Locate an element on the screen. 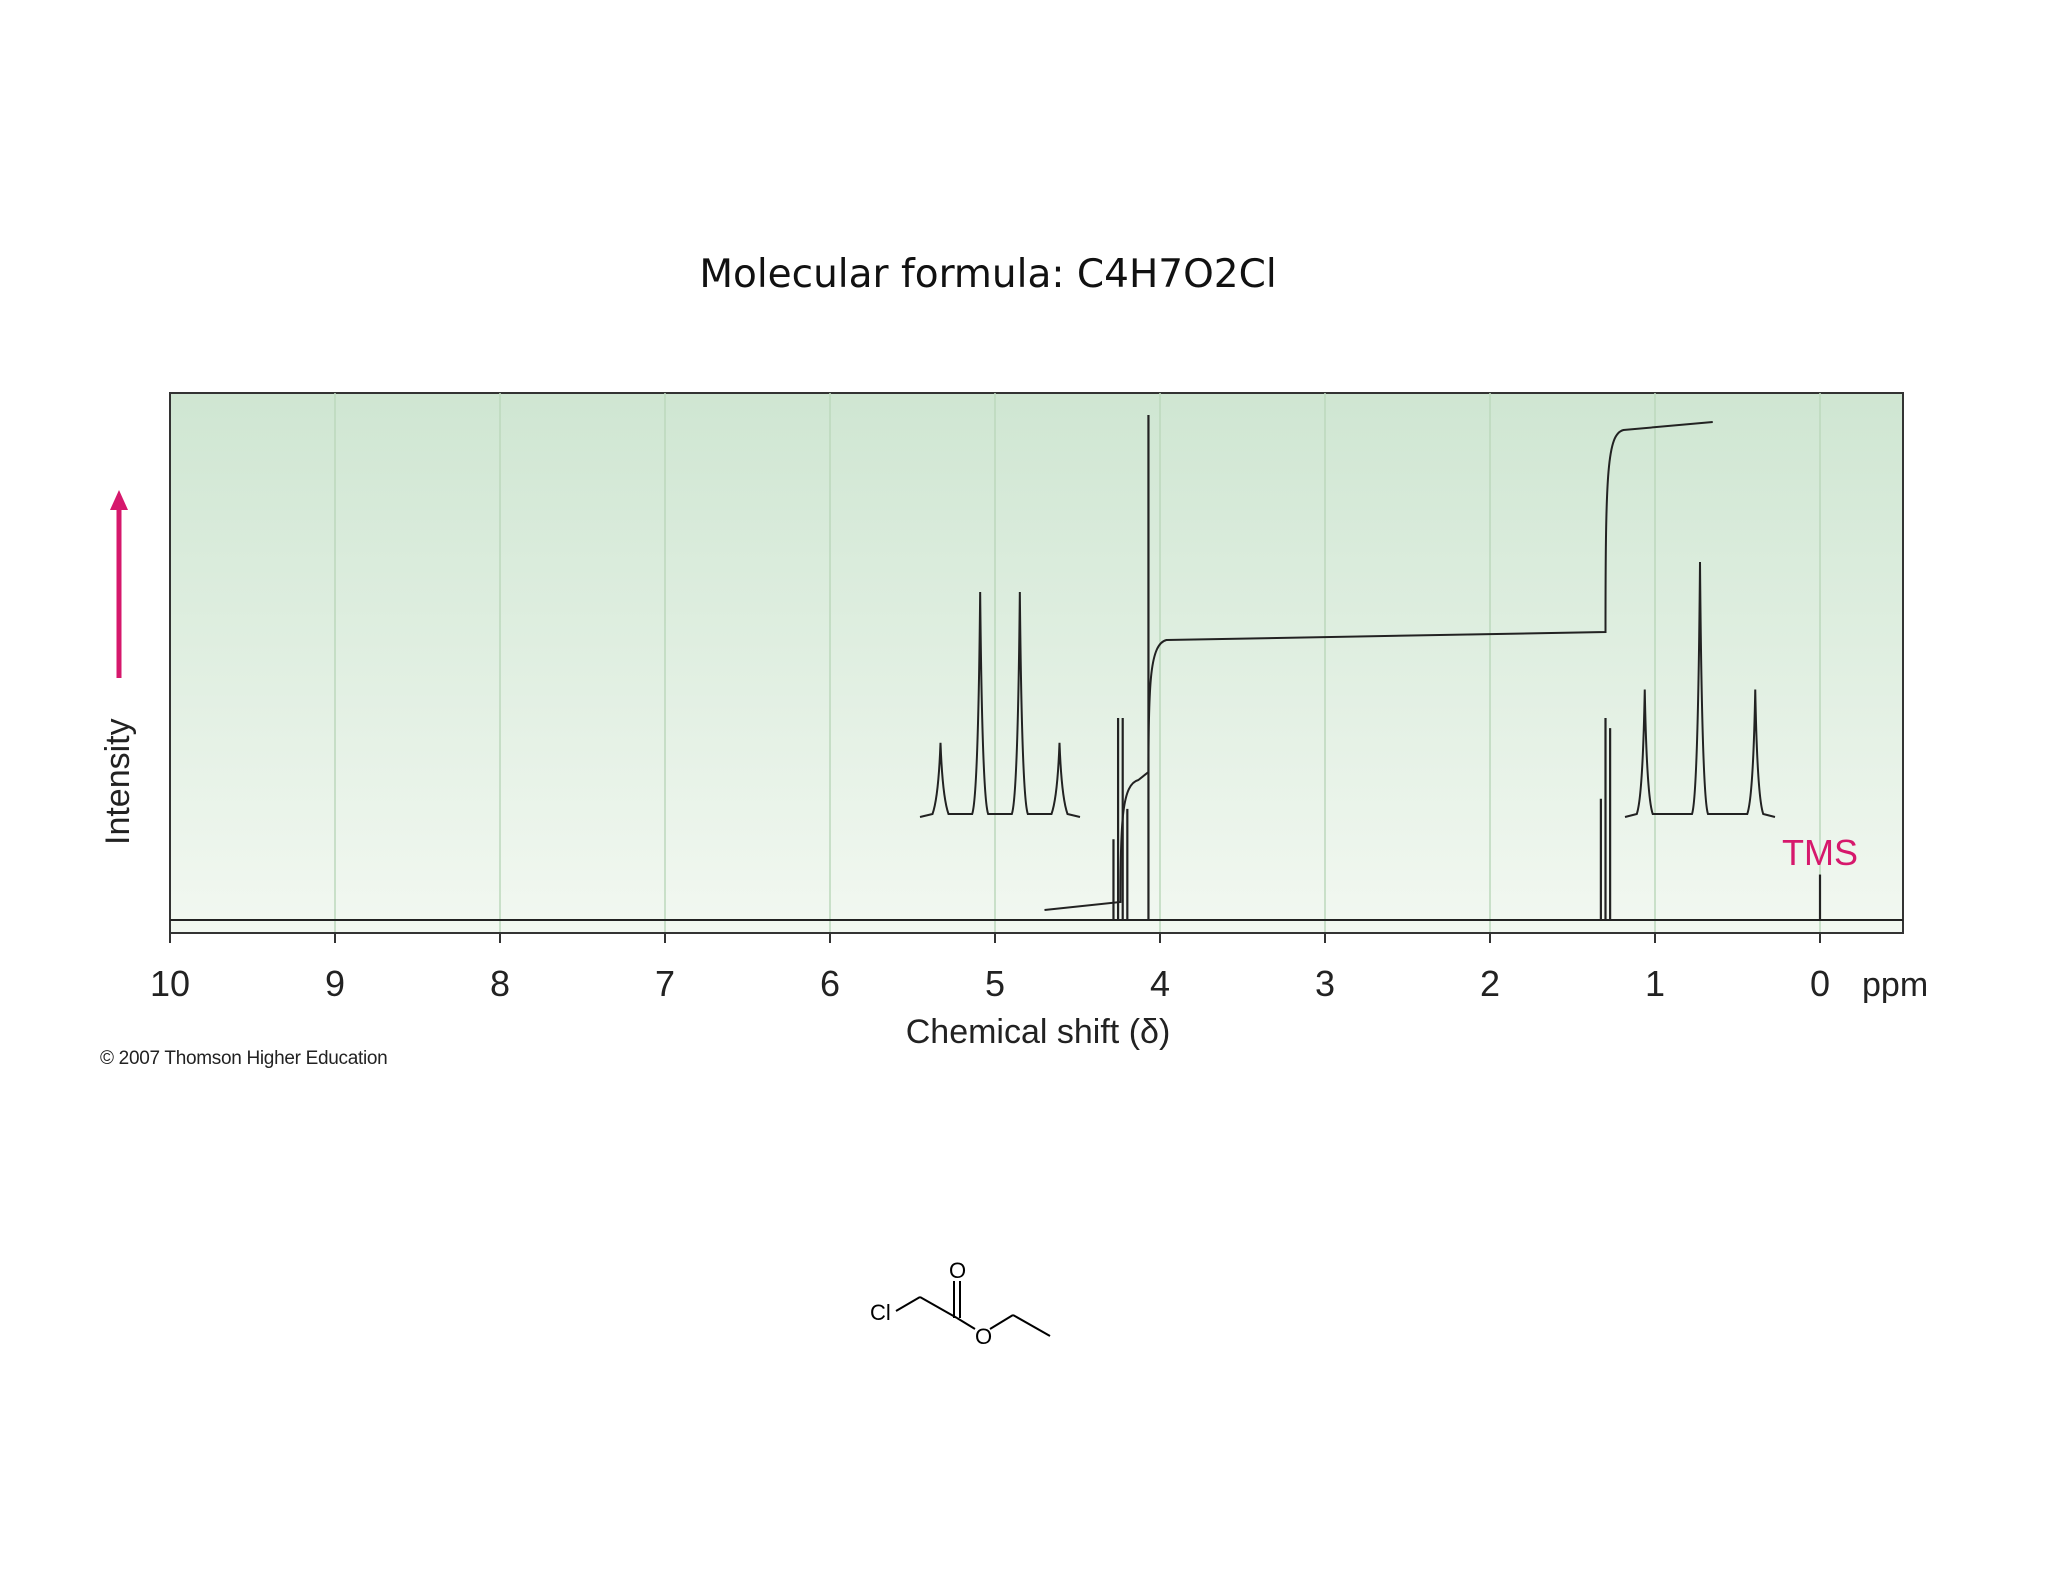 The height and width of the screenshot is (1582, 2048). tick-label-8: 8 is located at coordinates (500, 983).